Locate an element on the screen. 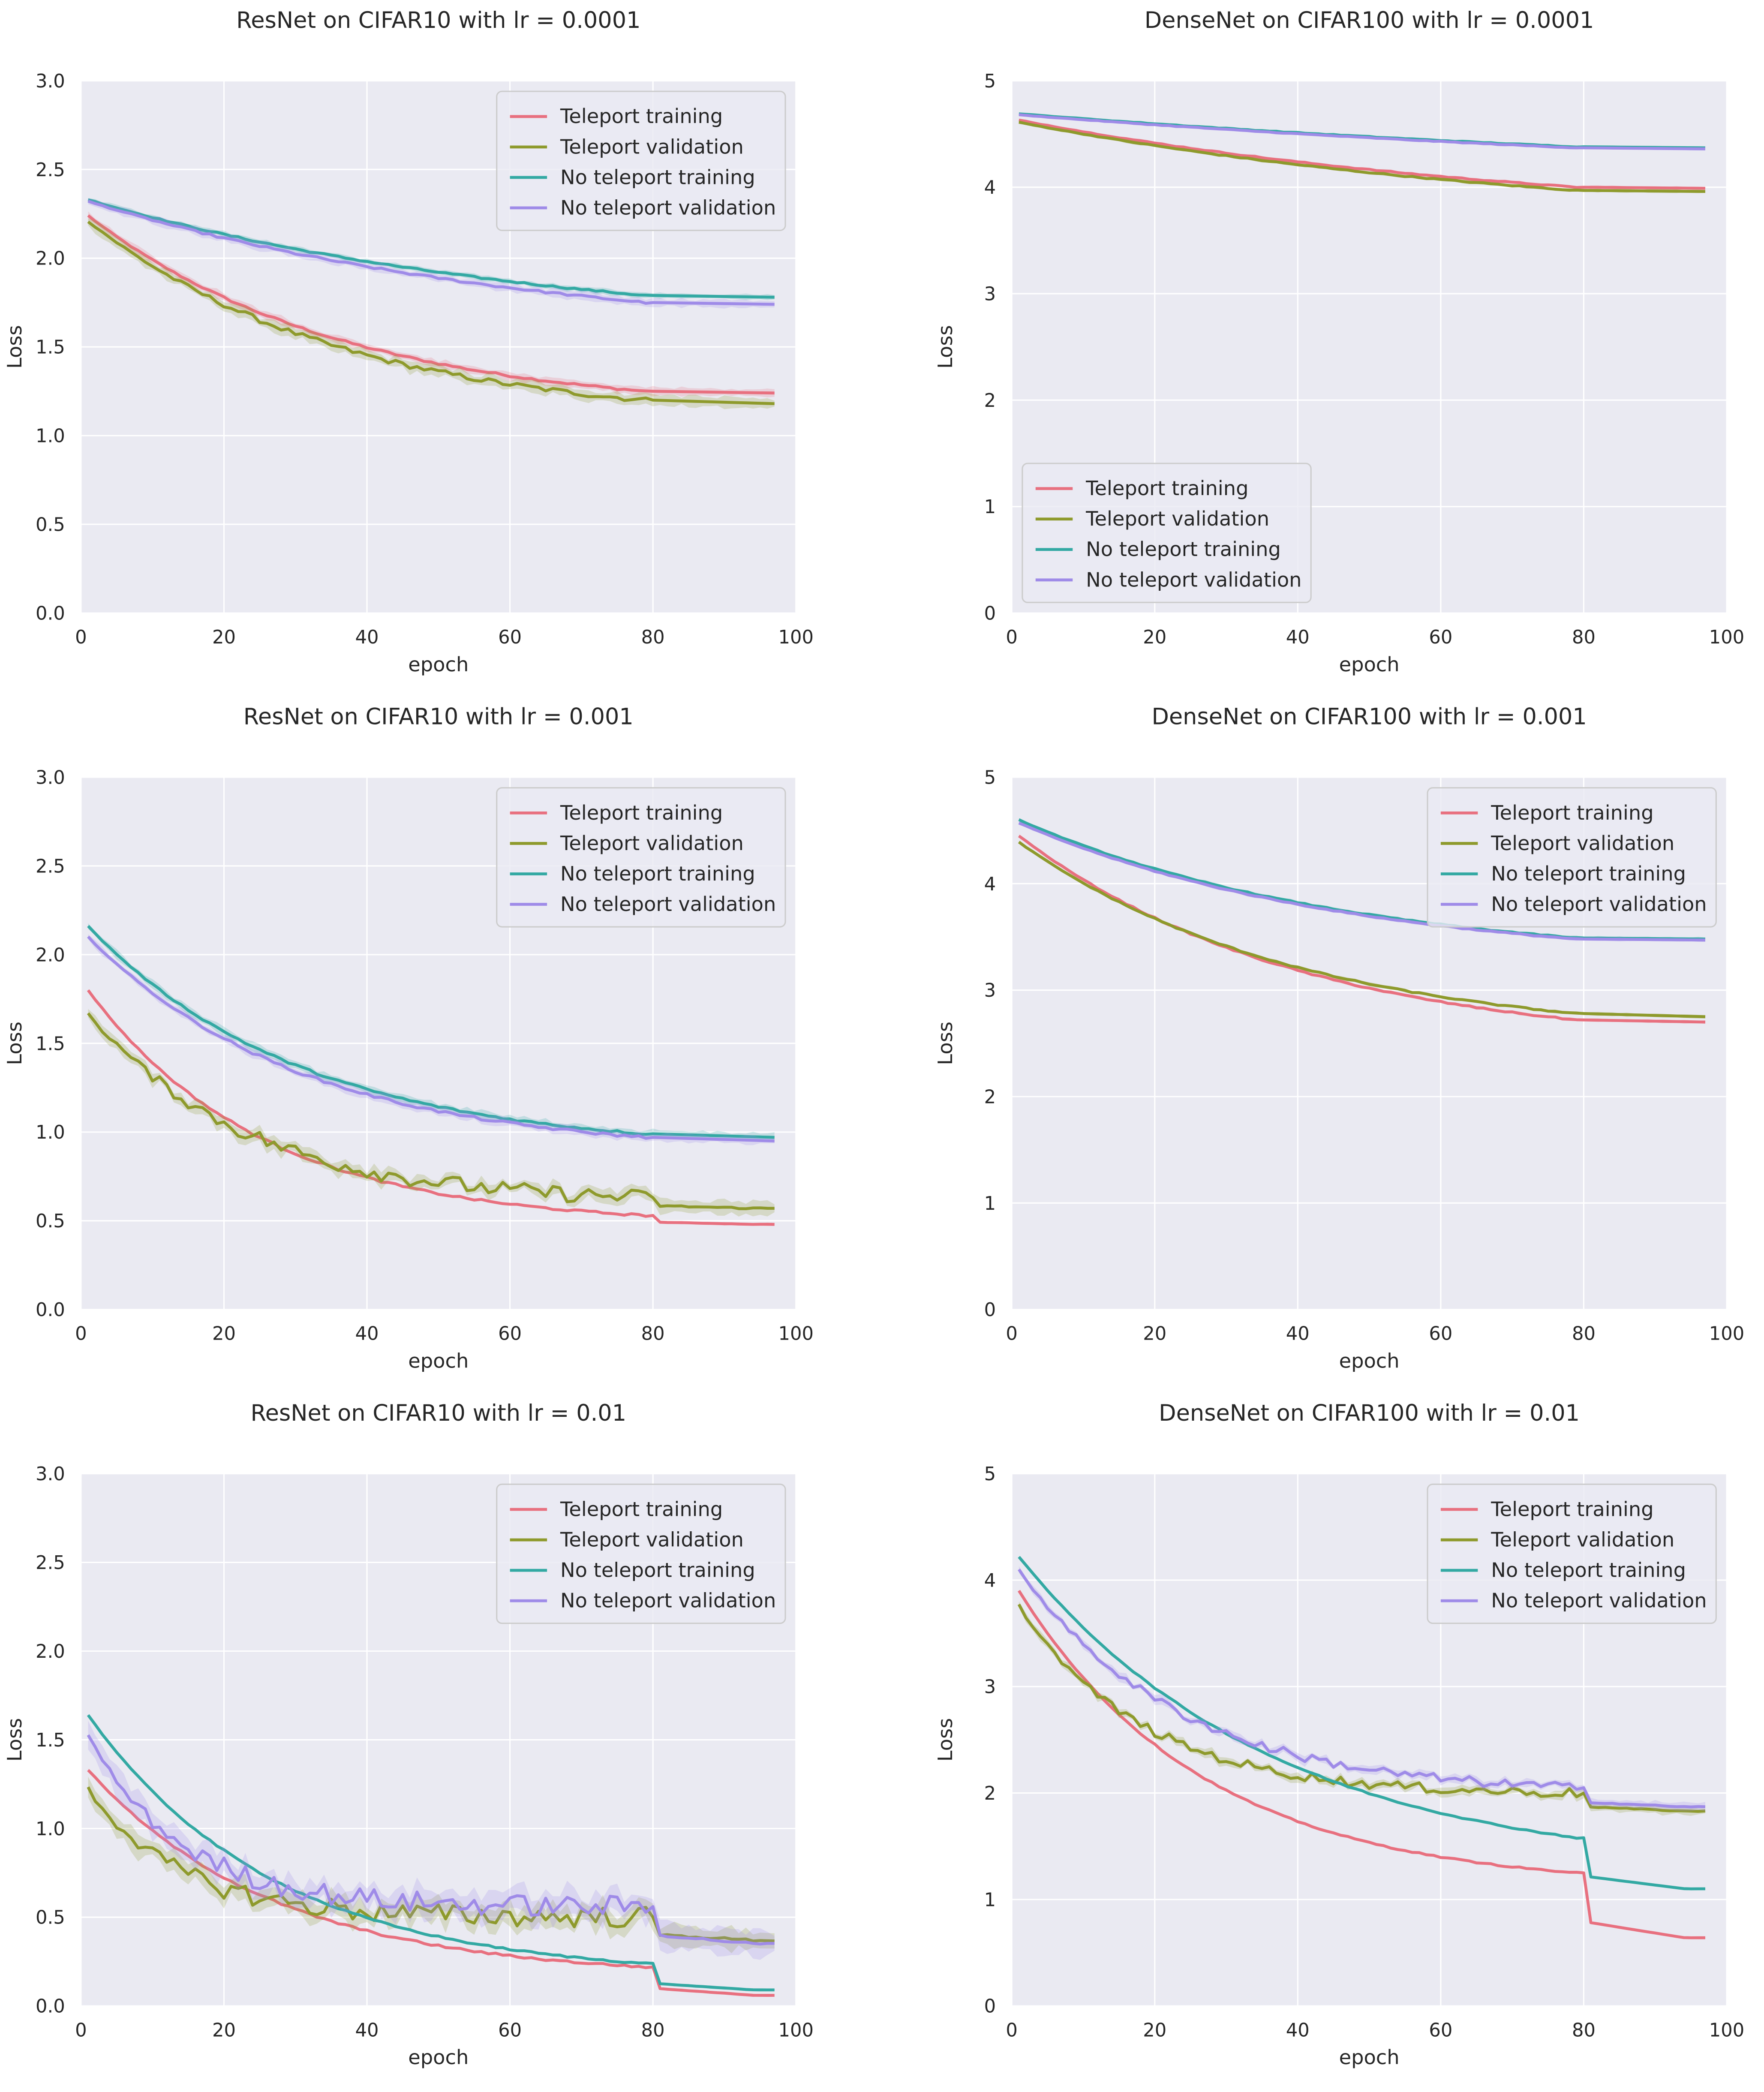 The width and height of the screenshot is (1764, 2092). y-tick-label: 1.0 is located at coordinates (50, 1829).